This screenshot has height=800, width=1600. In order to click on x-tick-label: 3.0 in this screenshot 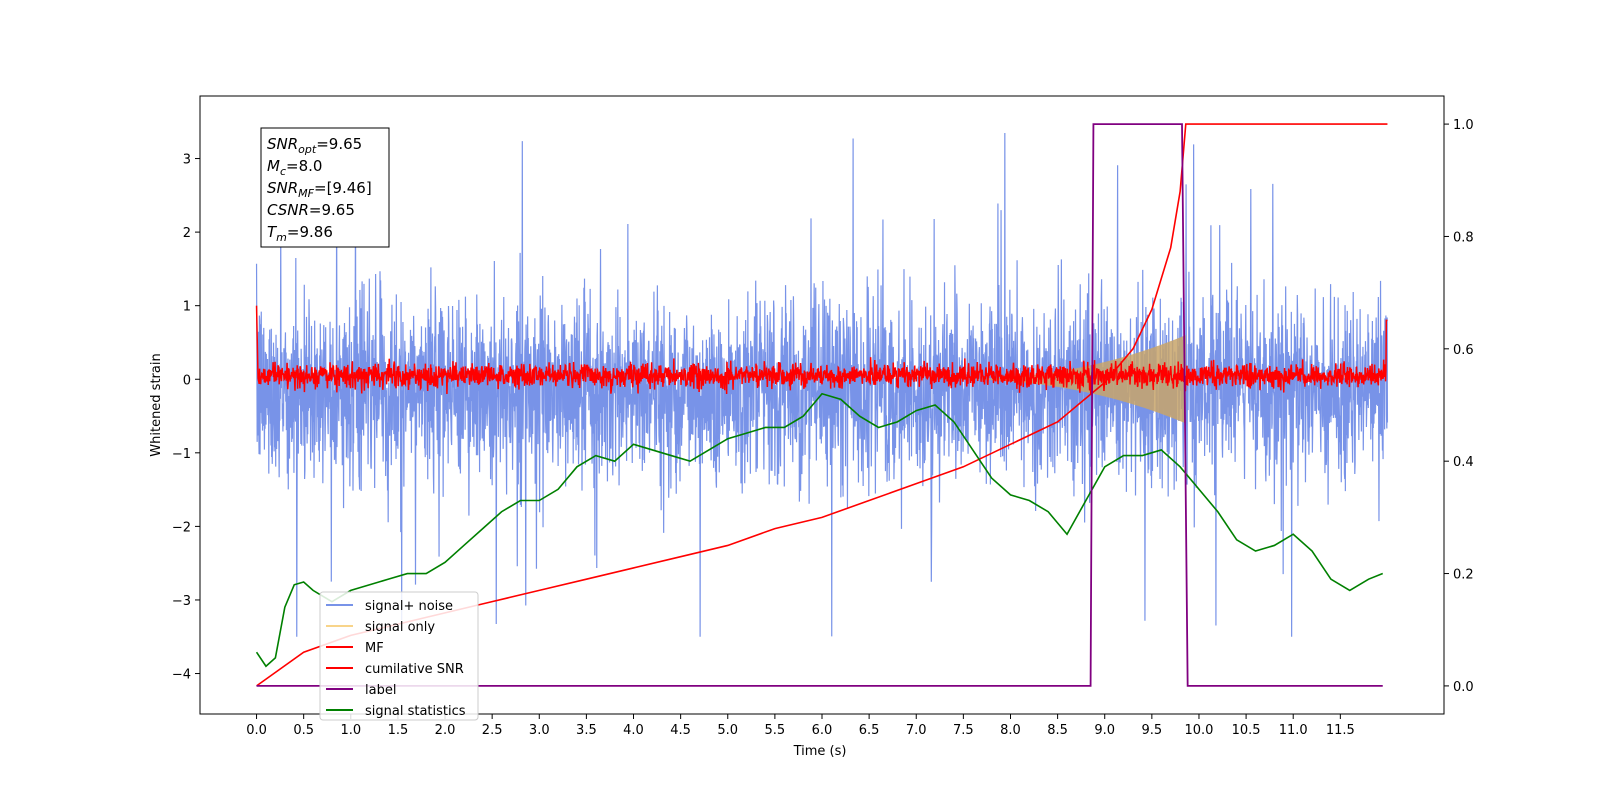, I will do `click(539, 730)`.